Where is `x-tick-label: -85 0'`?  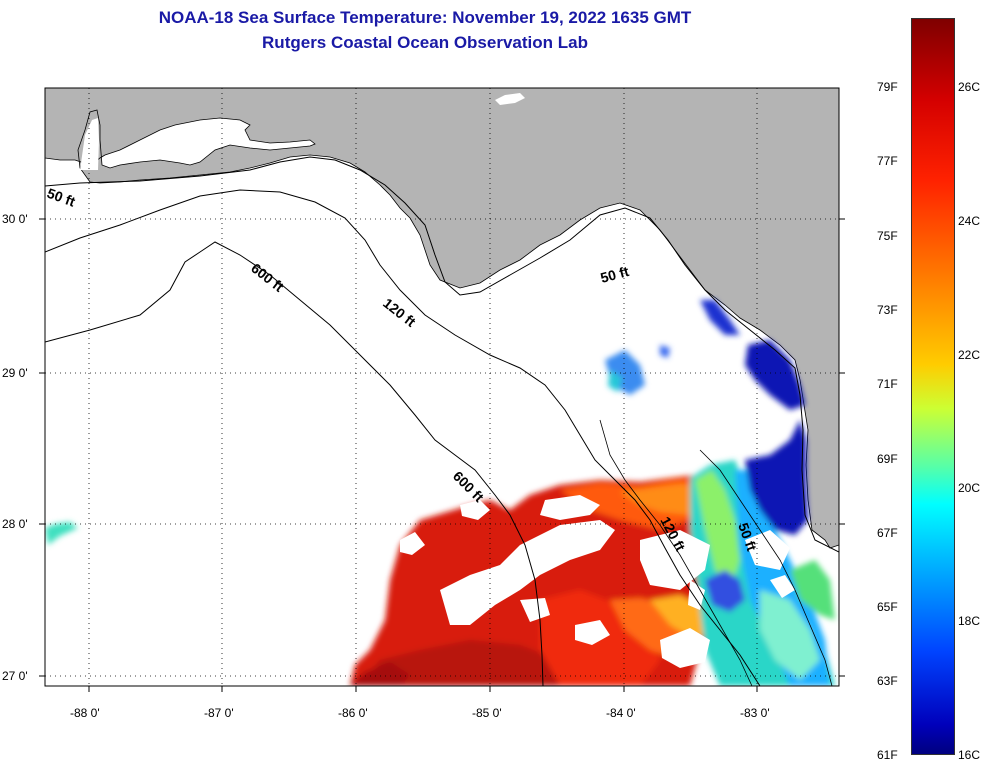 x-tick-label: -85 0' is located at coordinates (487, 713).